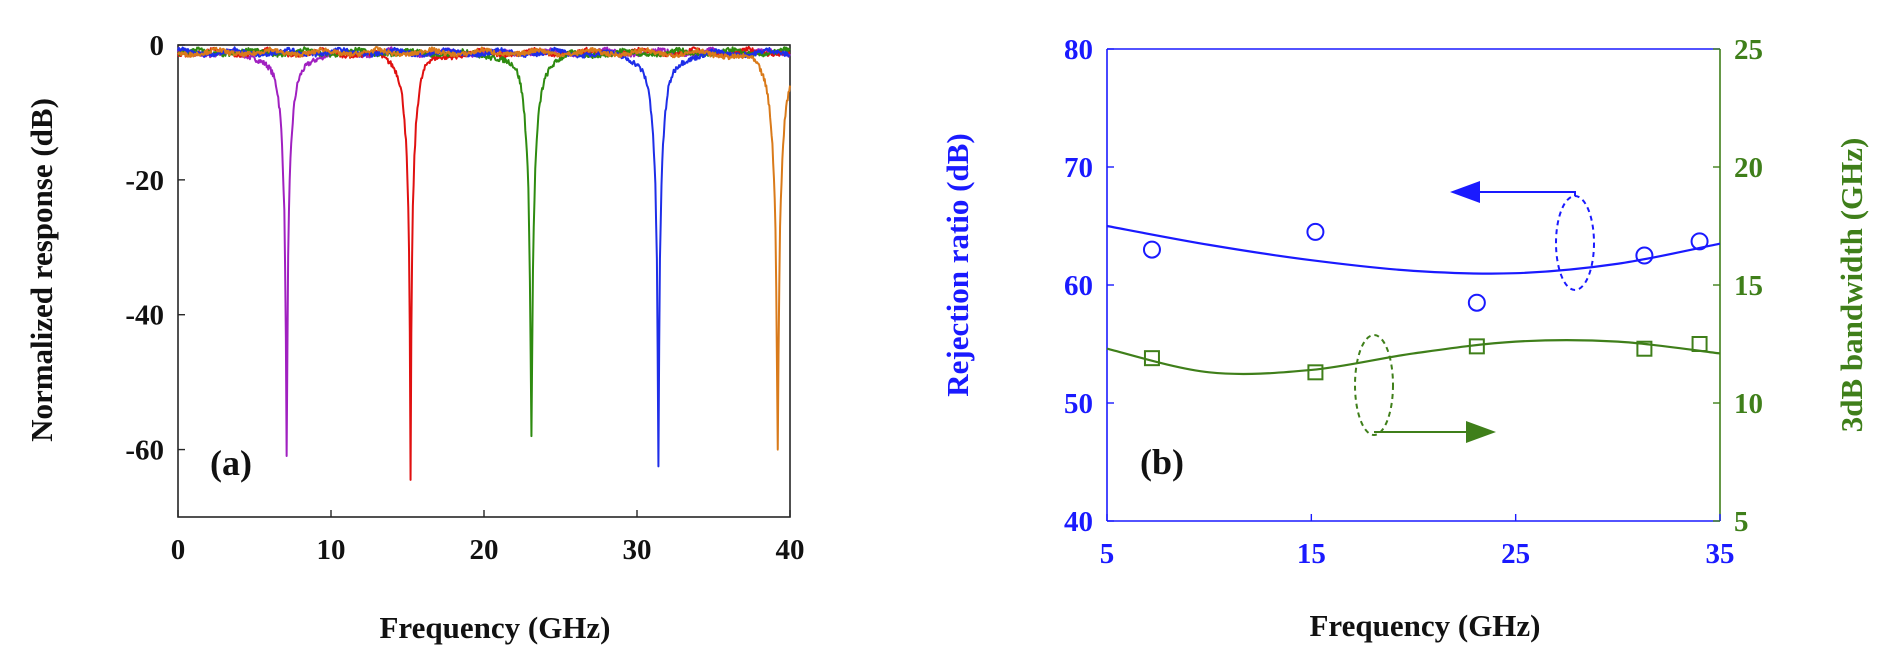  Describe the element at coordinates (1748, 50) in the screenshot. I see `panel-b-right-tick-label: 25` at that location.